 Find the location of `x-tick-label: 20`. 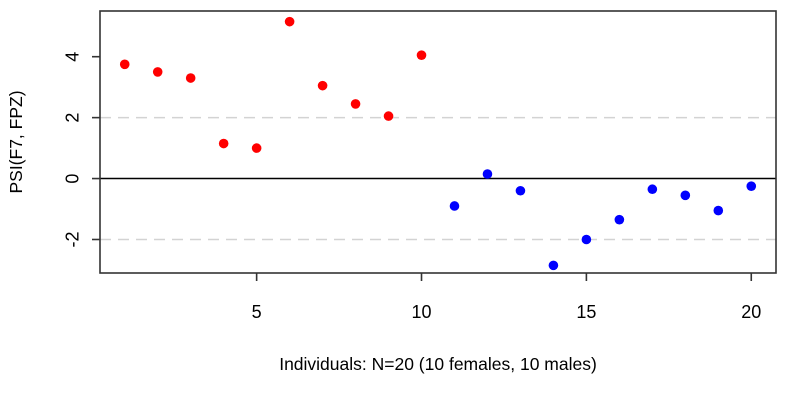

x-tick-label: 20 is located at coordinates (751, 312).